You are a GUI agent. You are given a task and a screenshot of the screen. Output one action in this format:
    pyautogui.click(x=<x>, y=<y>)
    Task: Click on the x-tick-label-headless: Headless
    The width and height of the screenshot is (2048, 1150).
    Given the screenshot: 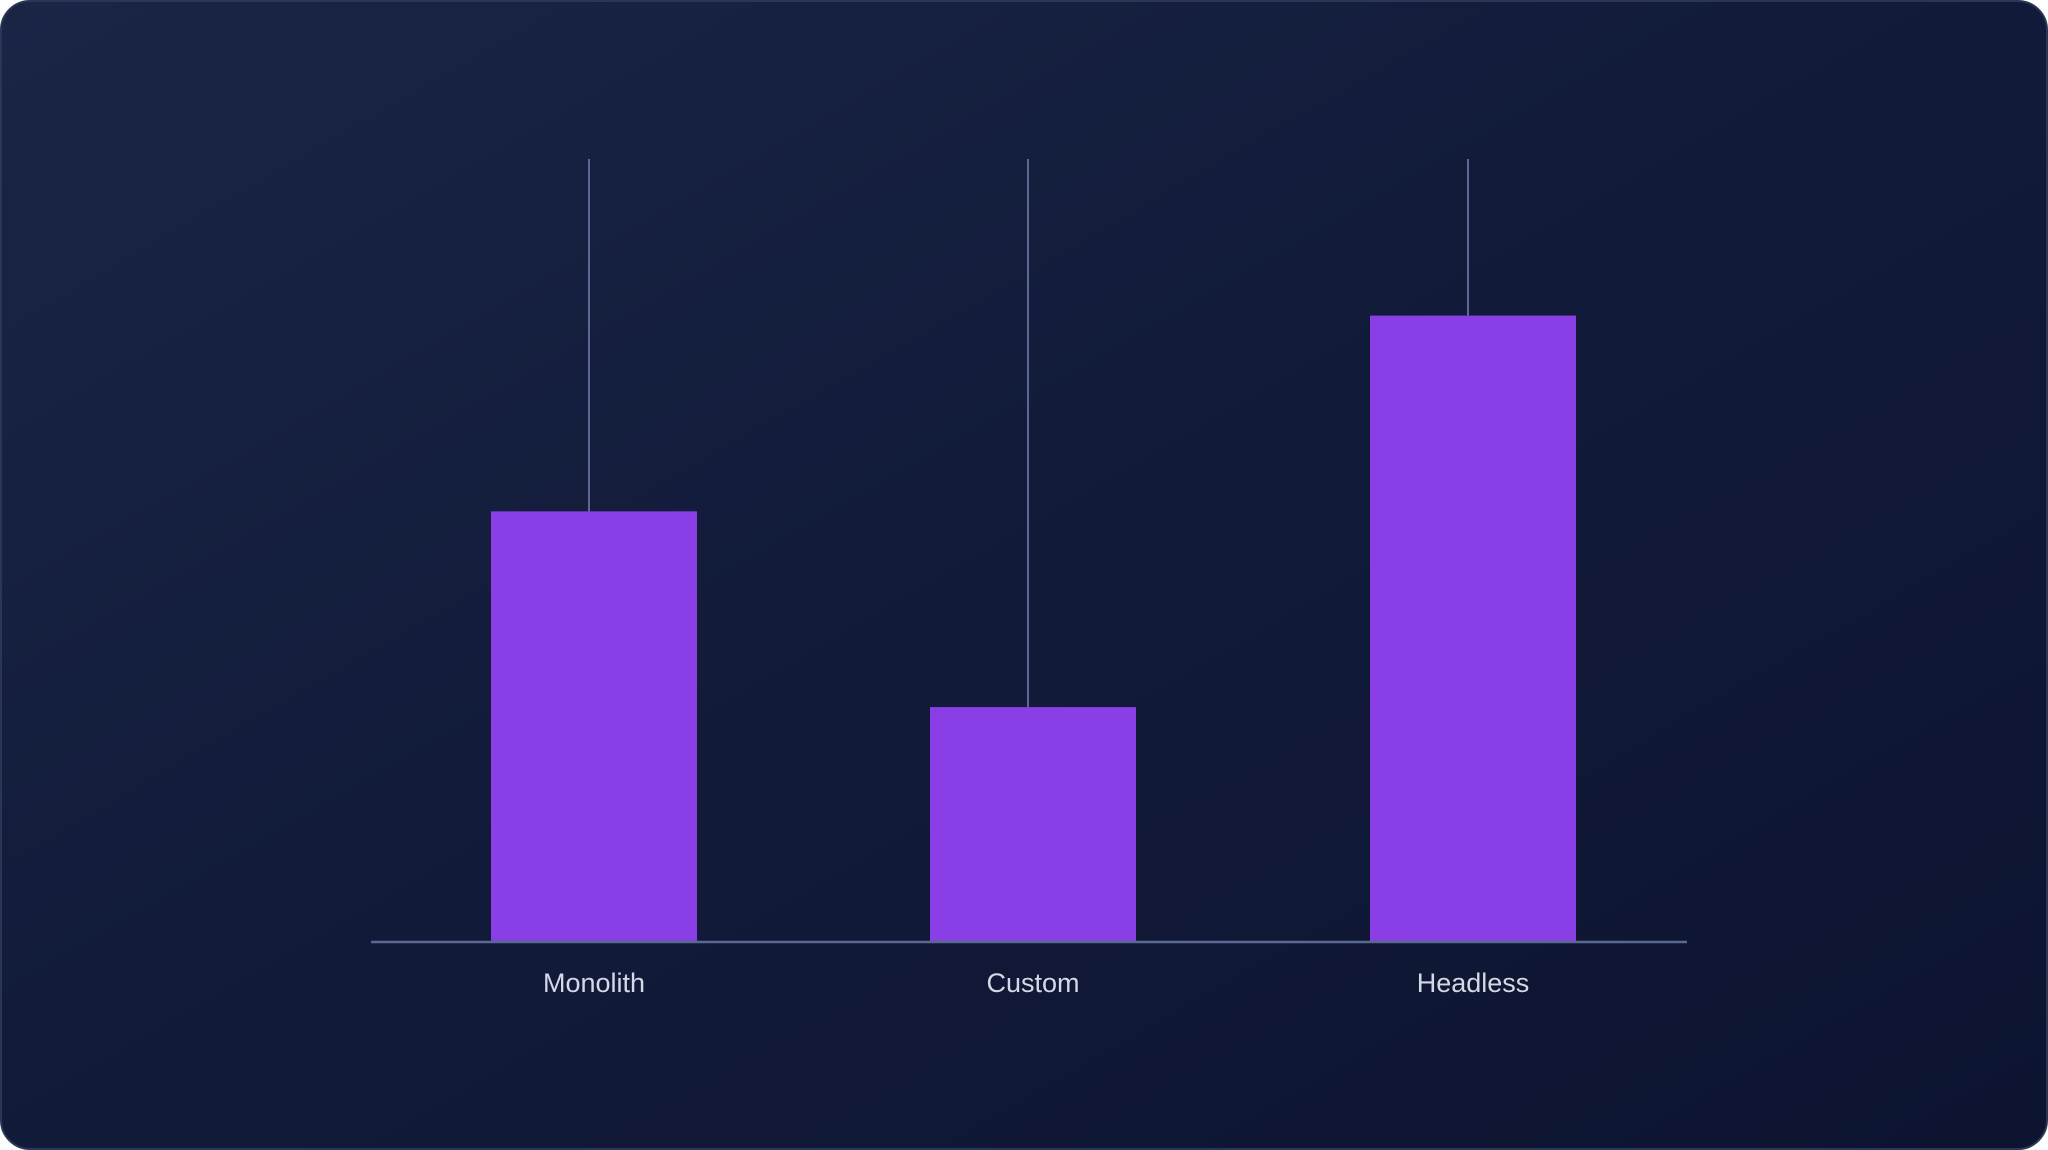 What is the action you would take?
    pyautogui.click(x=1473, y=983)
    